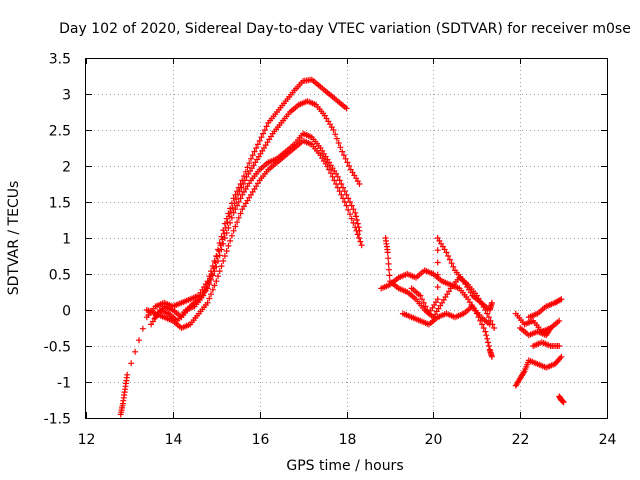  What do you see at coordinates (66, 168) in the screenshot?
I see `y-tick-label: 2` at bounding box center [66, 168].